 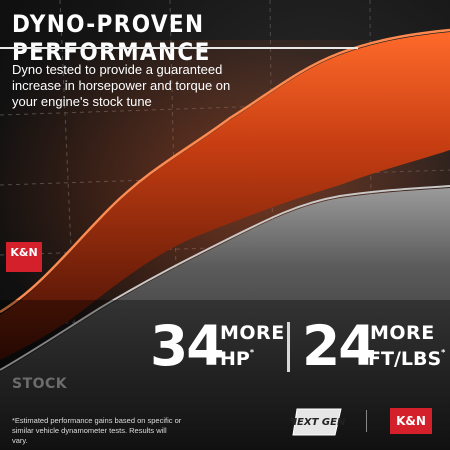 What do you see at coordinates (402, 333) in the screenshot?
I see `torque-more-label: MORE` at bounding box center [402, 333].